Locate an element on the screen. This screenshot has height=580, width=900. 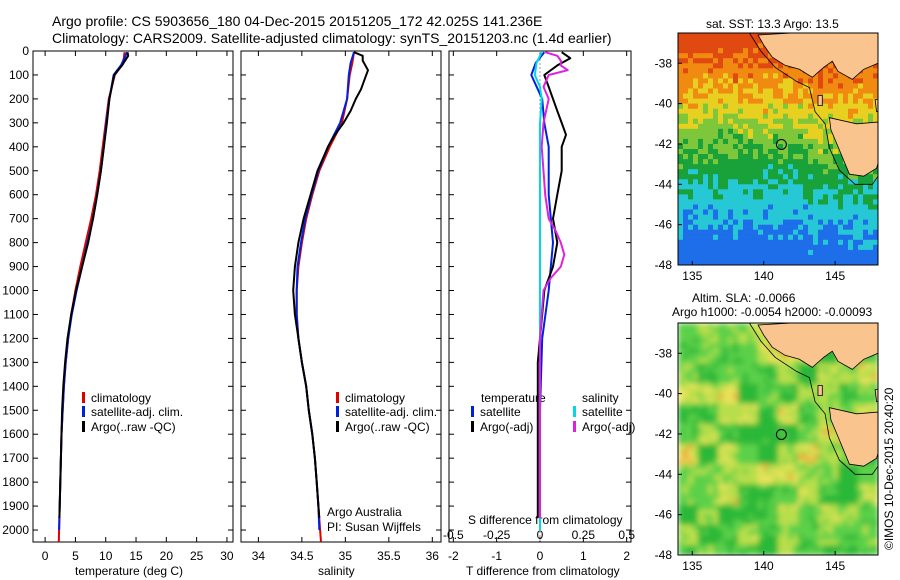
x-tick-label: 30 is located at coordinates (227, 556).